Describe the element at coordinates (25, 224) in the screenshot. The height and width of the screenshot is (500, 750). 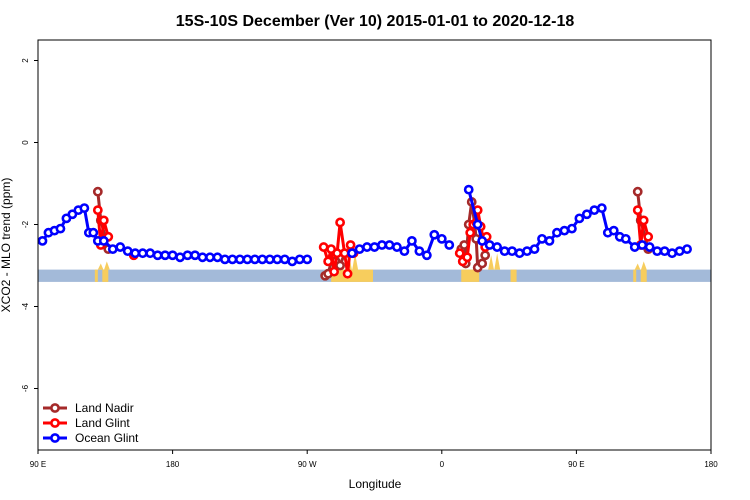
I see `y-tick-label: -2` at that location.